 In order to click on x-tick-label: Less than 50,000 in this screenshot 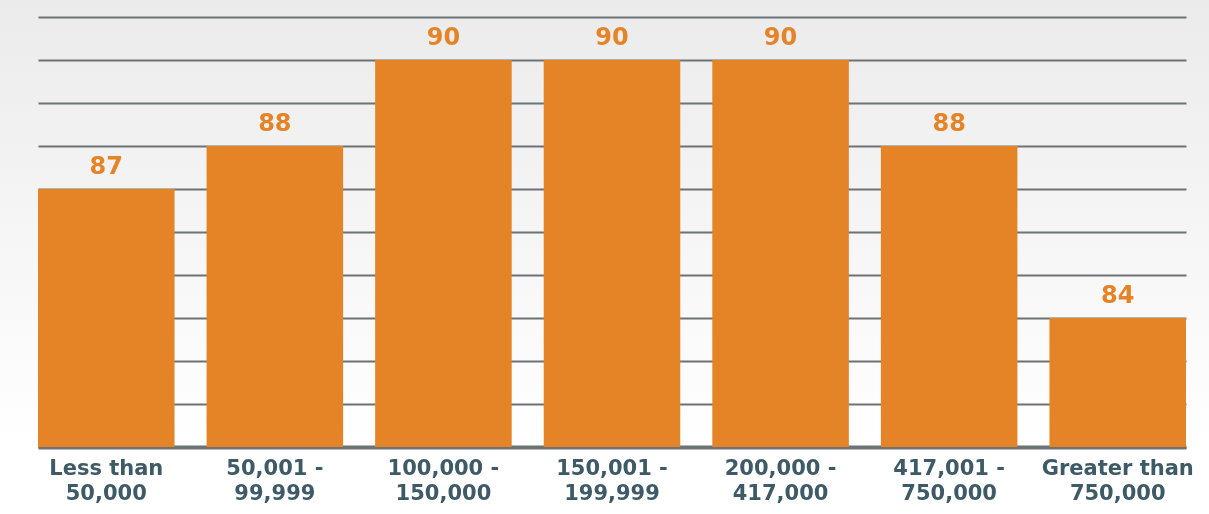, I will do `click(106, 480)`.